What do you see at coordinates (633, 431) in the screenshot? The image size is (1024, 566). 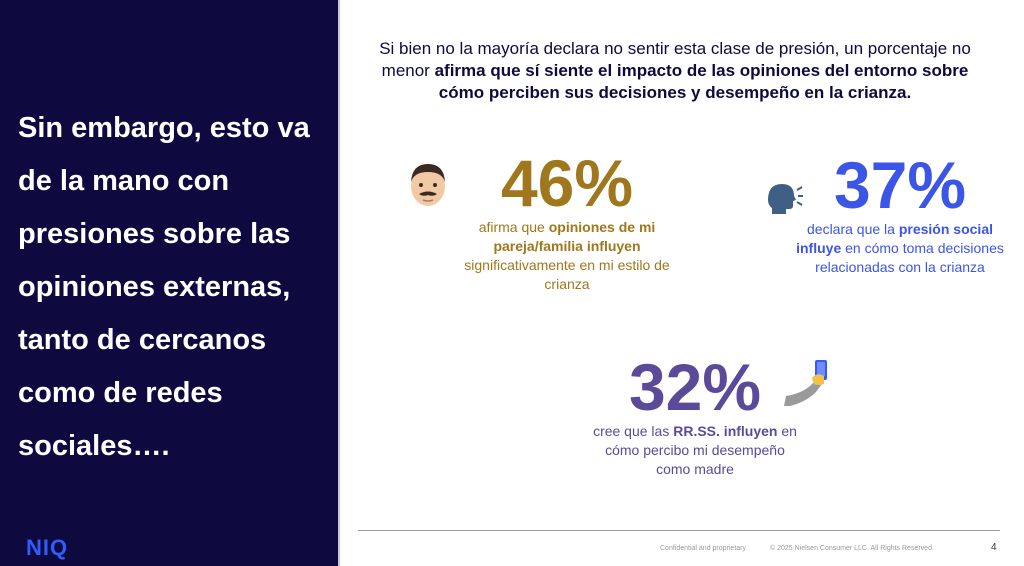 I see `stat-desc-3-pre: cree que las` at bounding box center [633, 431].